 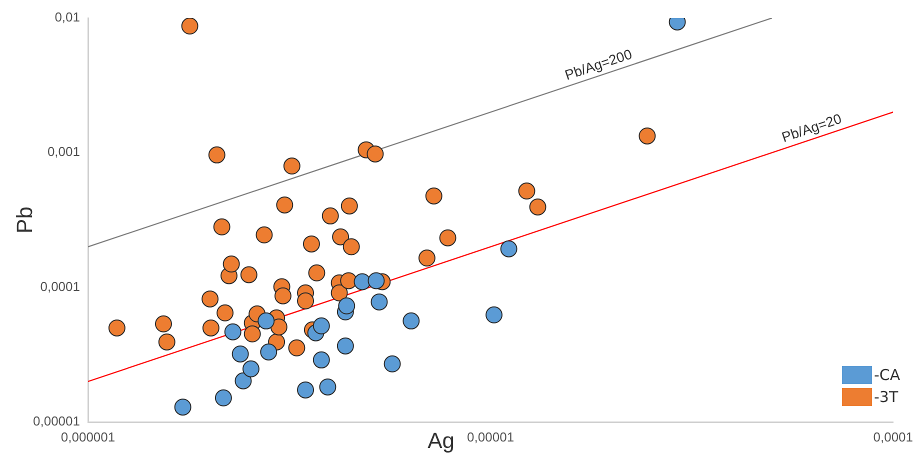 I want to click on legend-label: -3T, so click(x=886, y=397).